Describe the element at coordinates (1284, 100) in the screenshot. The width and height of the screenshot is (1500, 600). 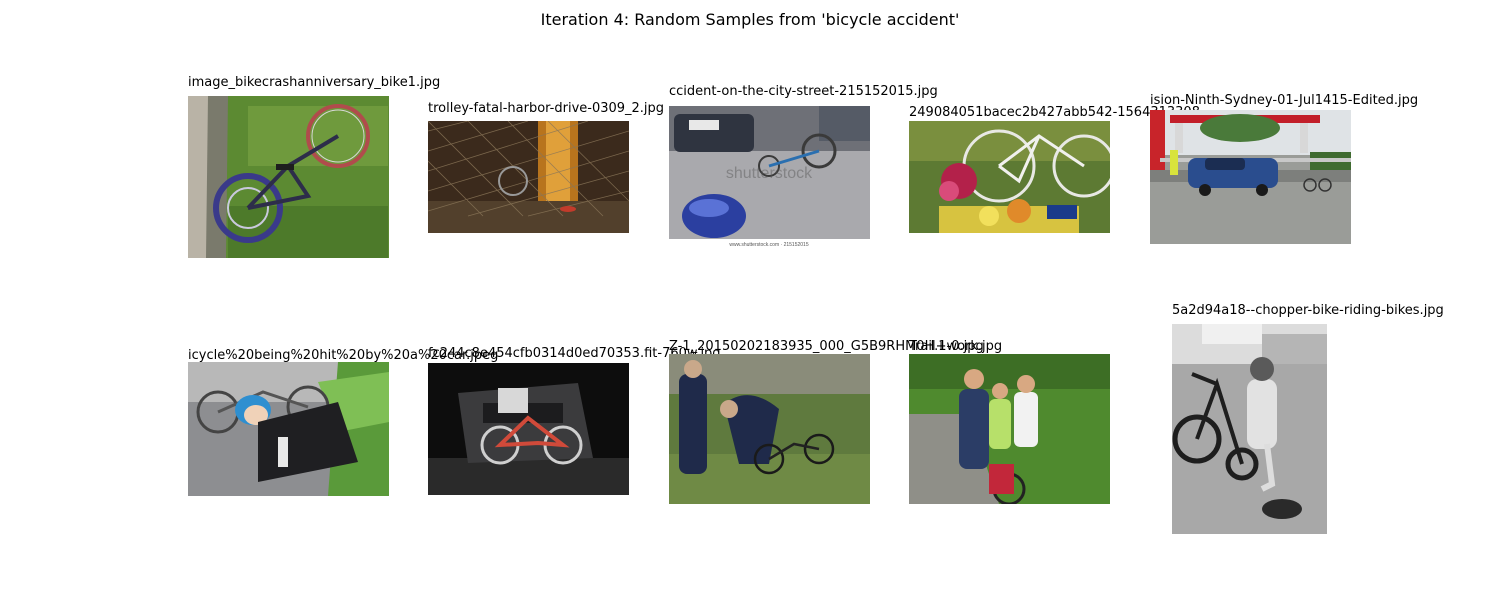
I see `sample-caption: ision-Ninth-Sydney-01-Jul1415-Edited.jpg` at that location.